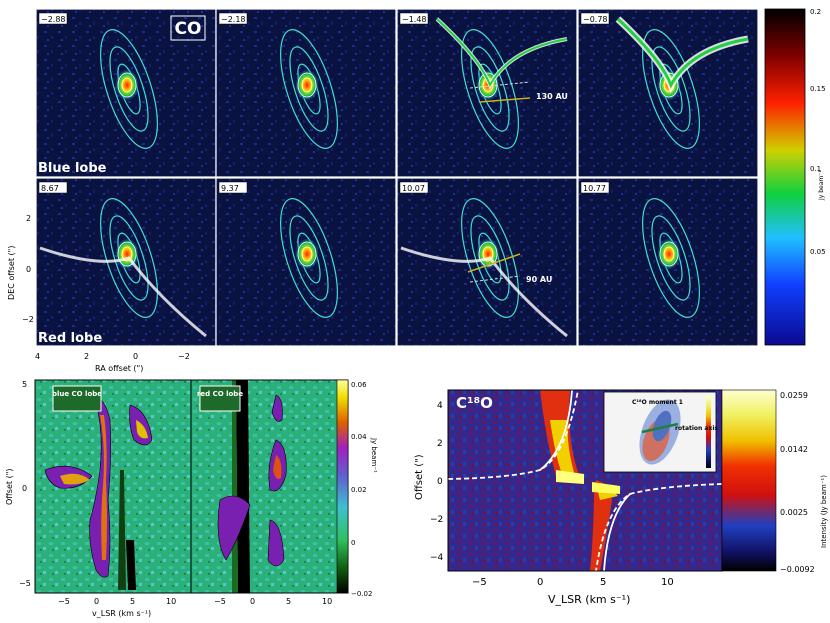 The width and height of the screenshot is (830, 623). Describe the element at coordinates (72, 168) in the screenshot. I see `row-label-blue: Blue lobe` at that location.